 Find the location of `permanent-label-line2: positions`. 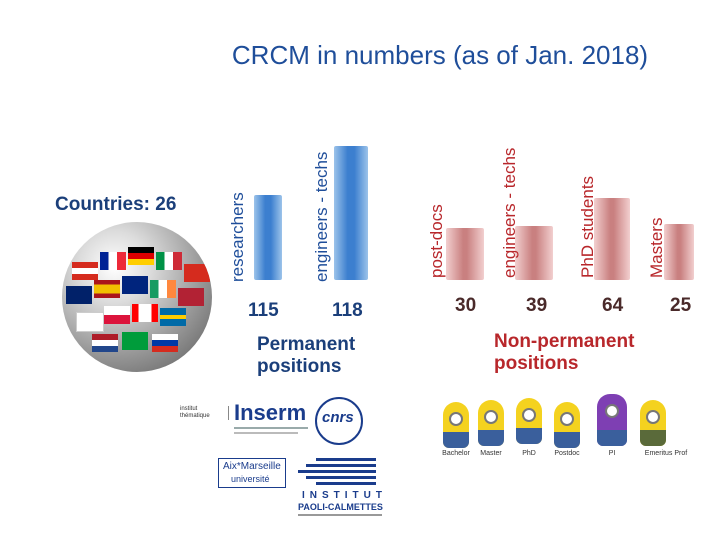

permanent-label-line2: positions is located at coordinates (299, 366).